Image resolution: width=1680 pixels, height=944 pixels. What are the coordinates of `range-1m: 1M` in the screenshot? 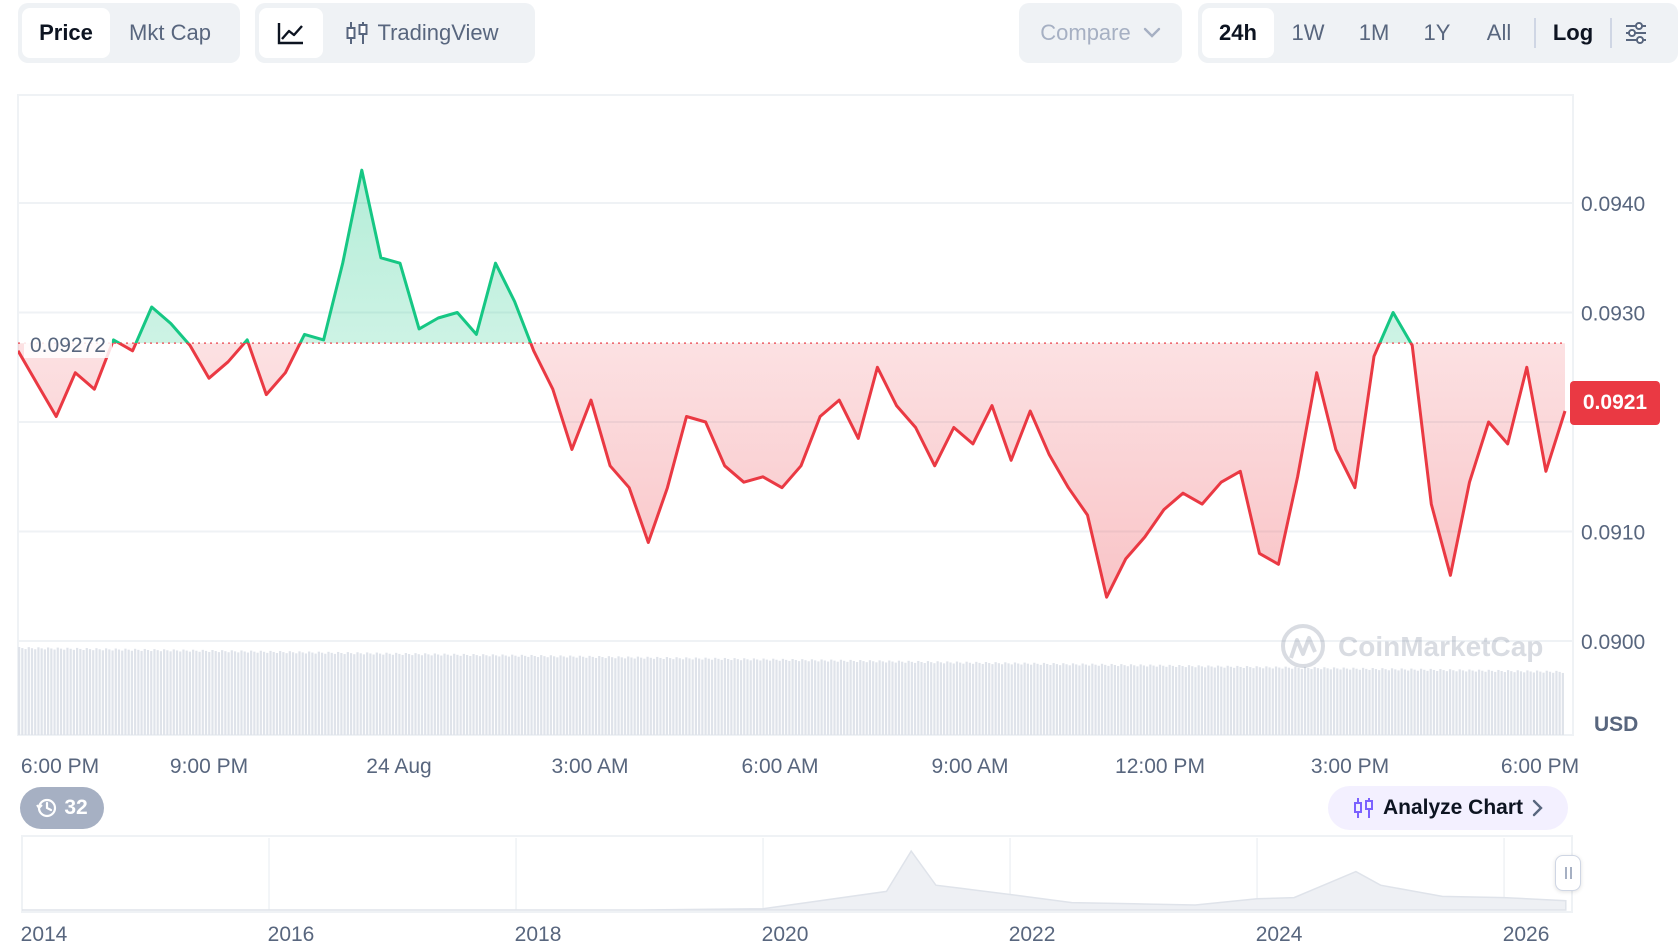 It's located at (1374, 32).